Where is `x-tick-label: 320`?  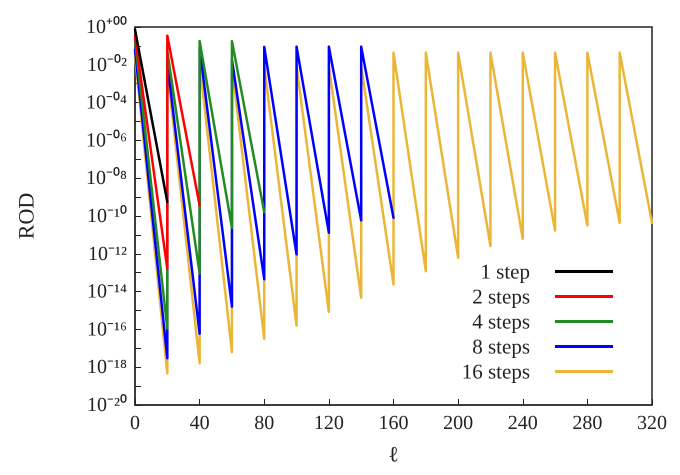 x-tick-label: 320 is located at coordinates (652, 423).